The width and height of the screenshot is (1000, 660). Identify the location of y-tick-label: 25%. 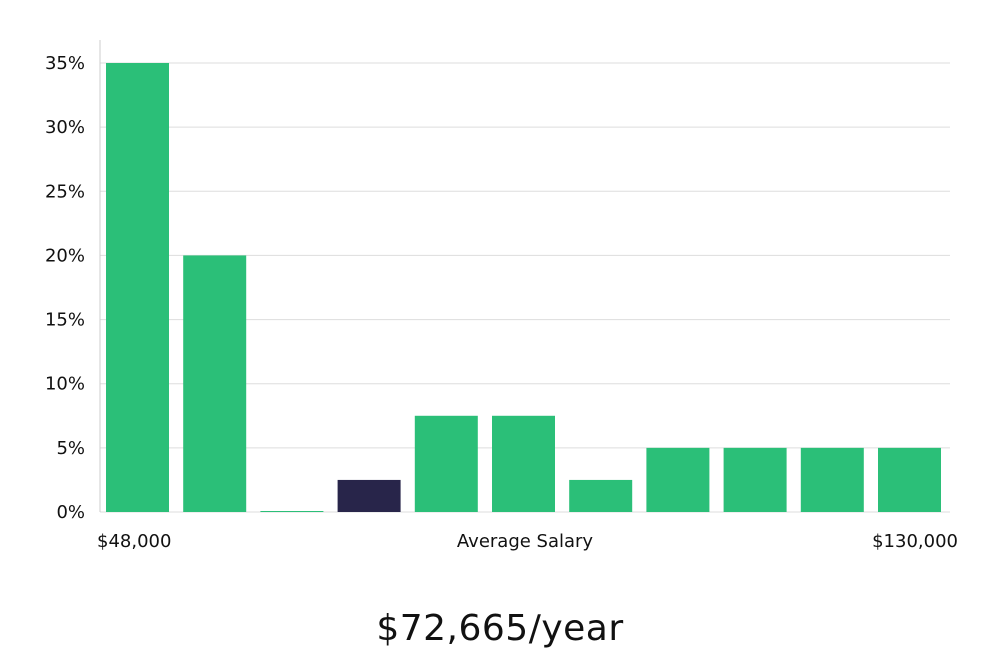
(65, 191).